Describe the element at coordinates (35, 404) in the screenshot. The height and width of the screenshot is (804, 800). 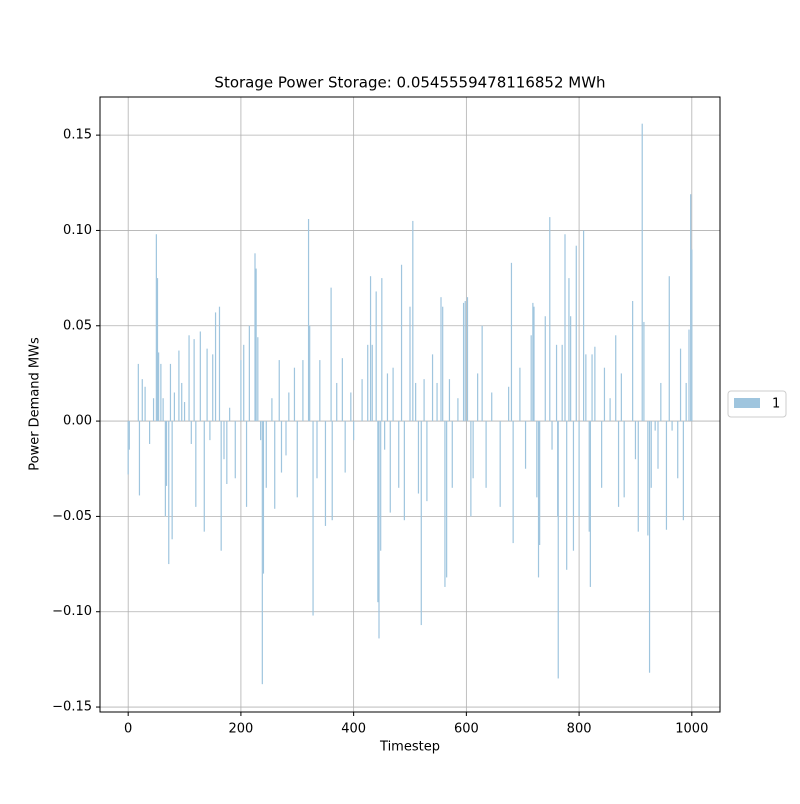
I see `y-axis-label: Power Demand MWs` at that location.